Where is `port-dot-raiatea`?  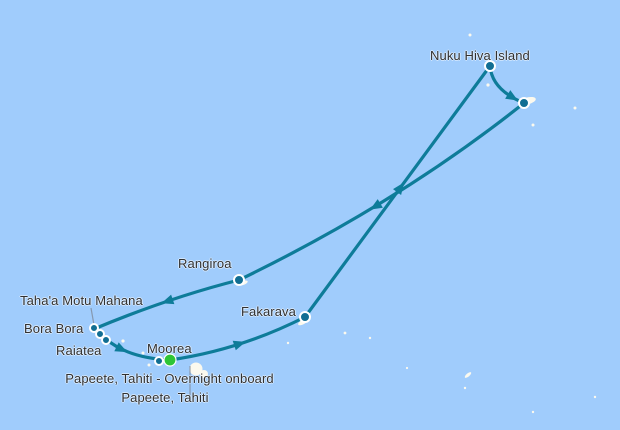
port-dot-raiatea is located at coordinates (106, 340).